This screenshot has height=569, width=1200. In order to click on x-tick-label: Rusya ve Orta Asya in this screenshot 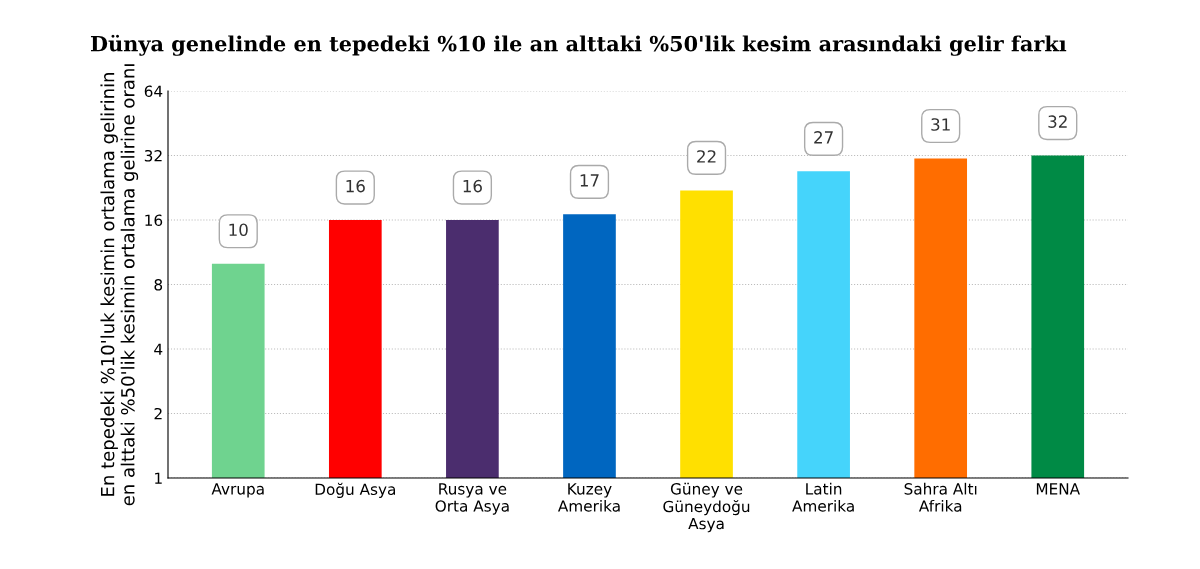, I will do `click(472, 499)`.